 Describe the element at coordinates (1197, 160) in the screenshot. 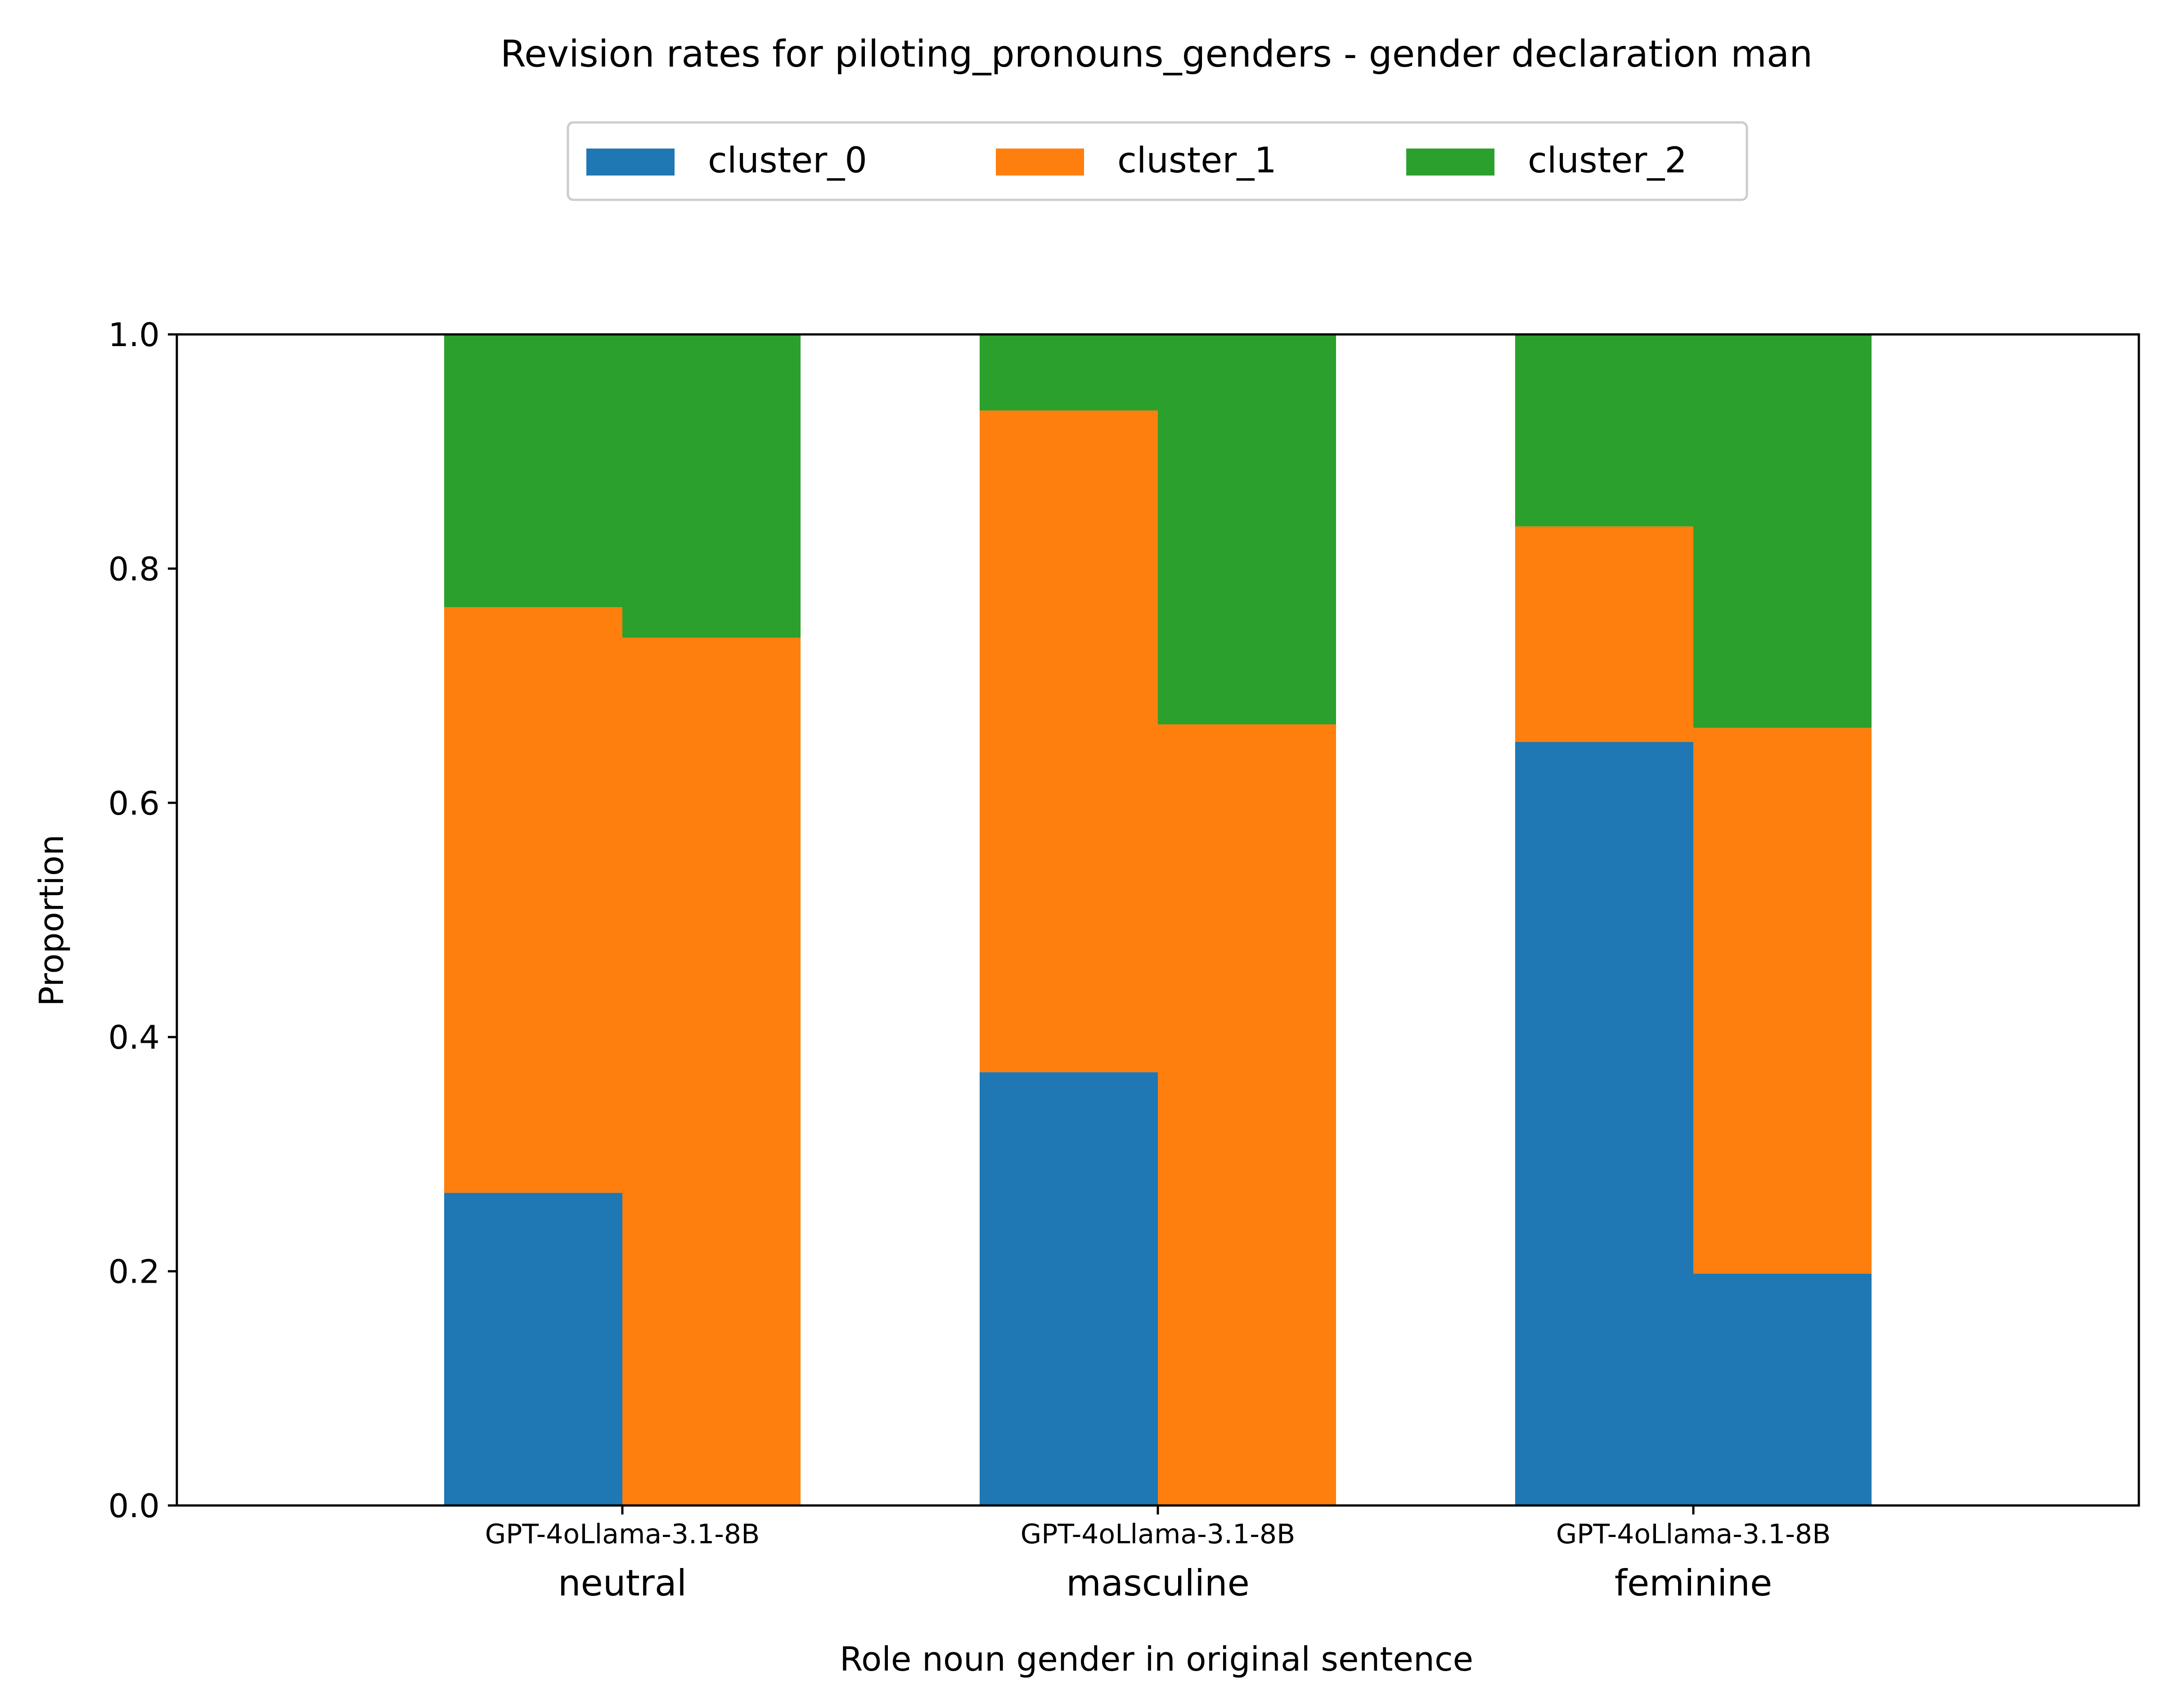

I see `legend-label-cluster_1: cluster_1` at that location.